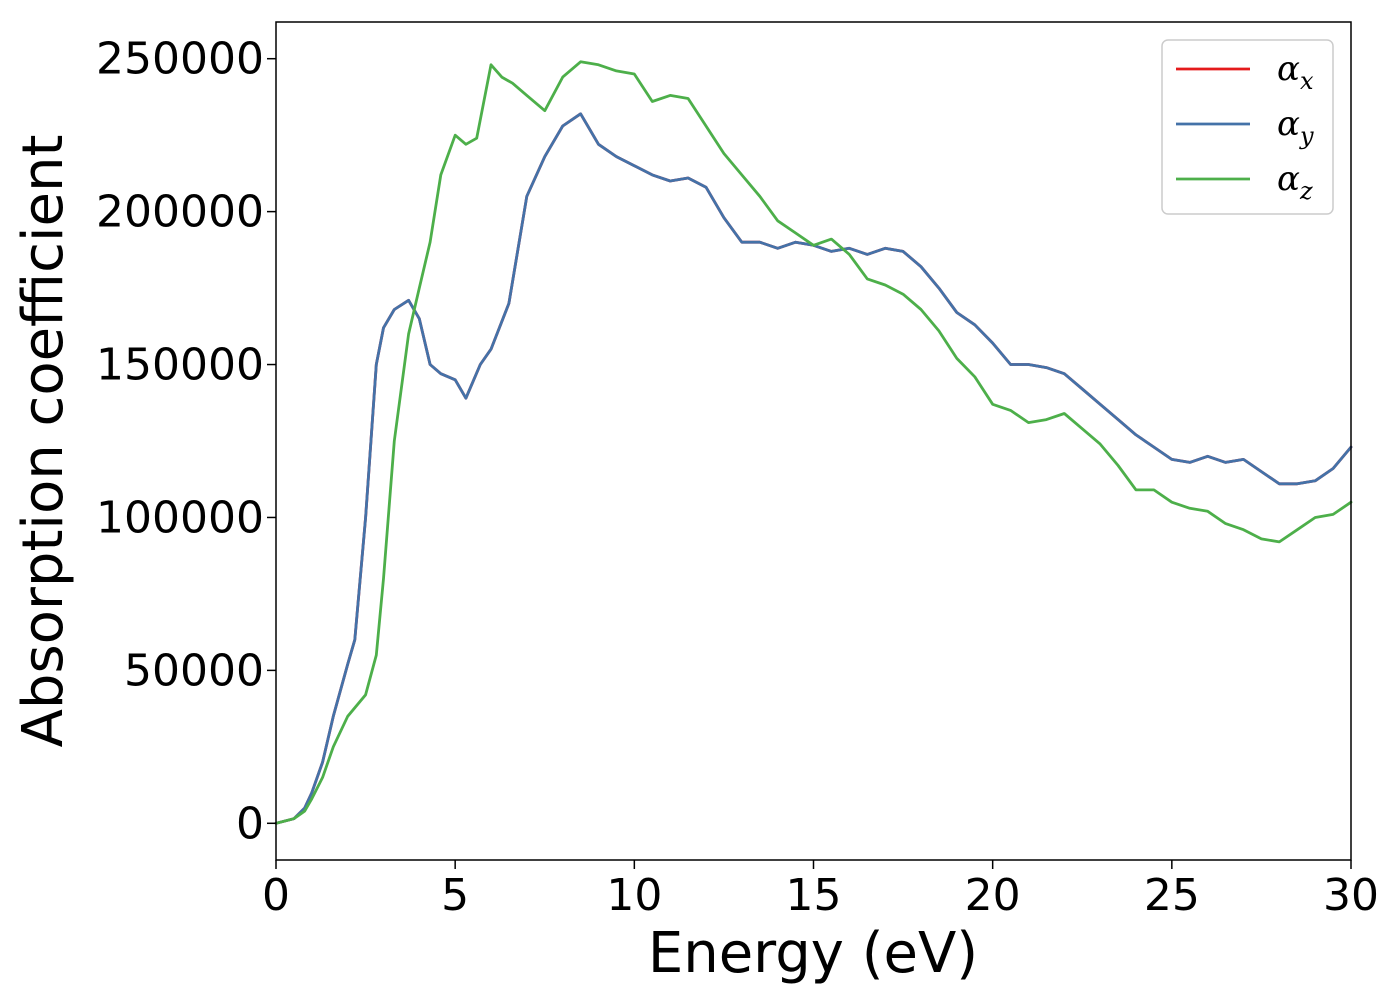  Describe the element at coordinates (455, 895) in the screenshot. I see `x-tick-label: 5` at that location.